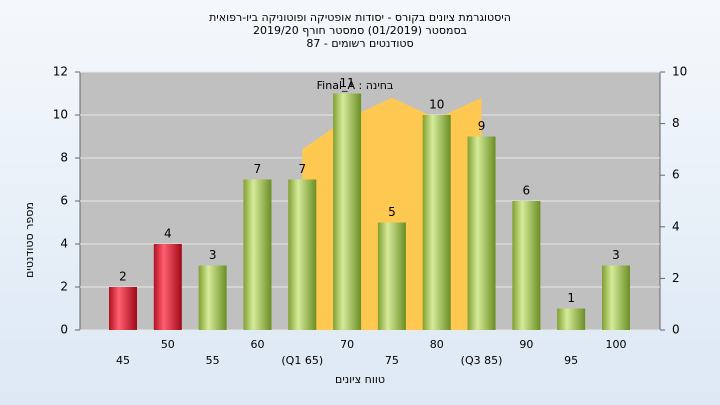 This screenshot has width=720, height=405. What do you see at coordinates (676, 175) in the screenshot?
I see `y2-tick-label: 6` at bounding box center [676, 175].